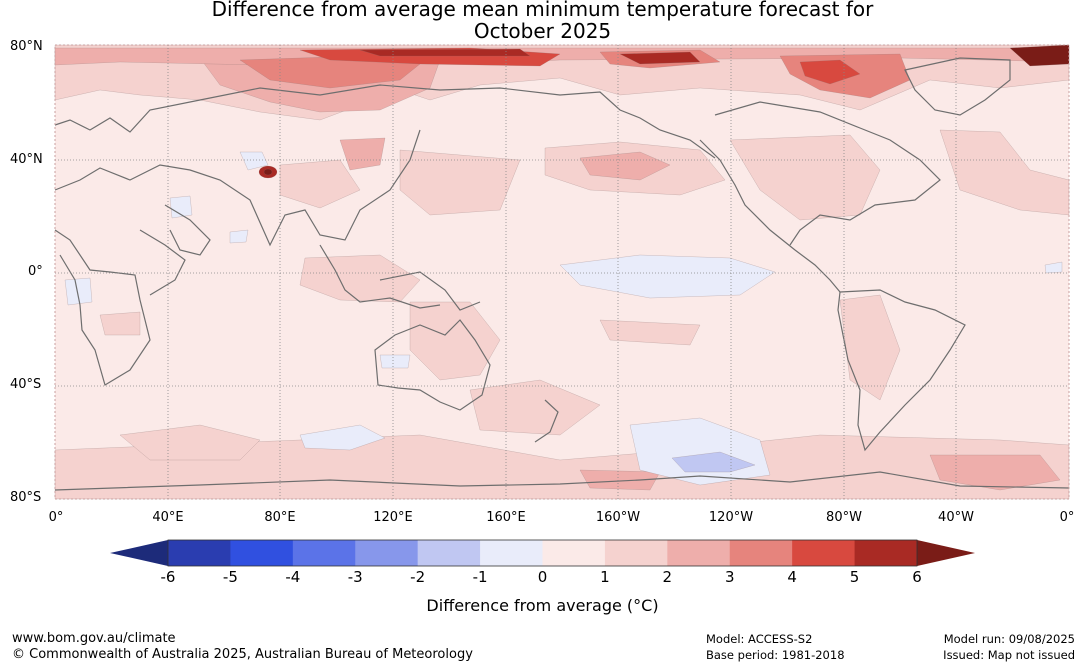  What do you see at coordinates (94, 638) in the screenshot?
I see `footer-website: www.bom.gov.au/climate` at bounding box center [94, 638].